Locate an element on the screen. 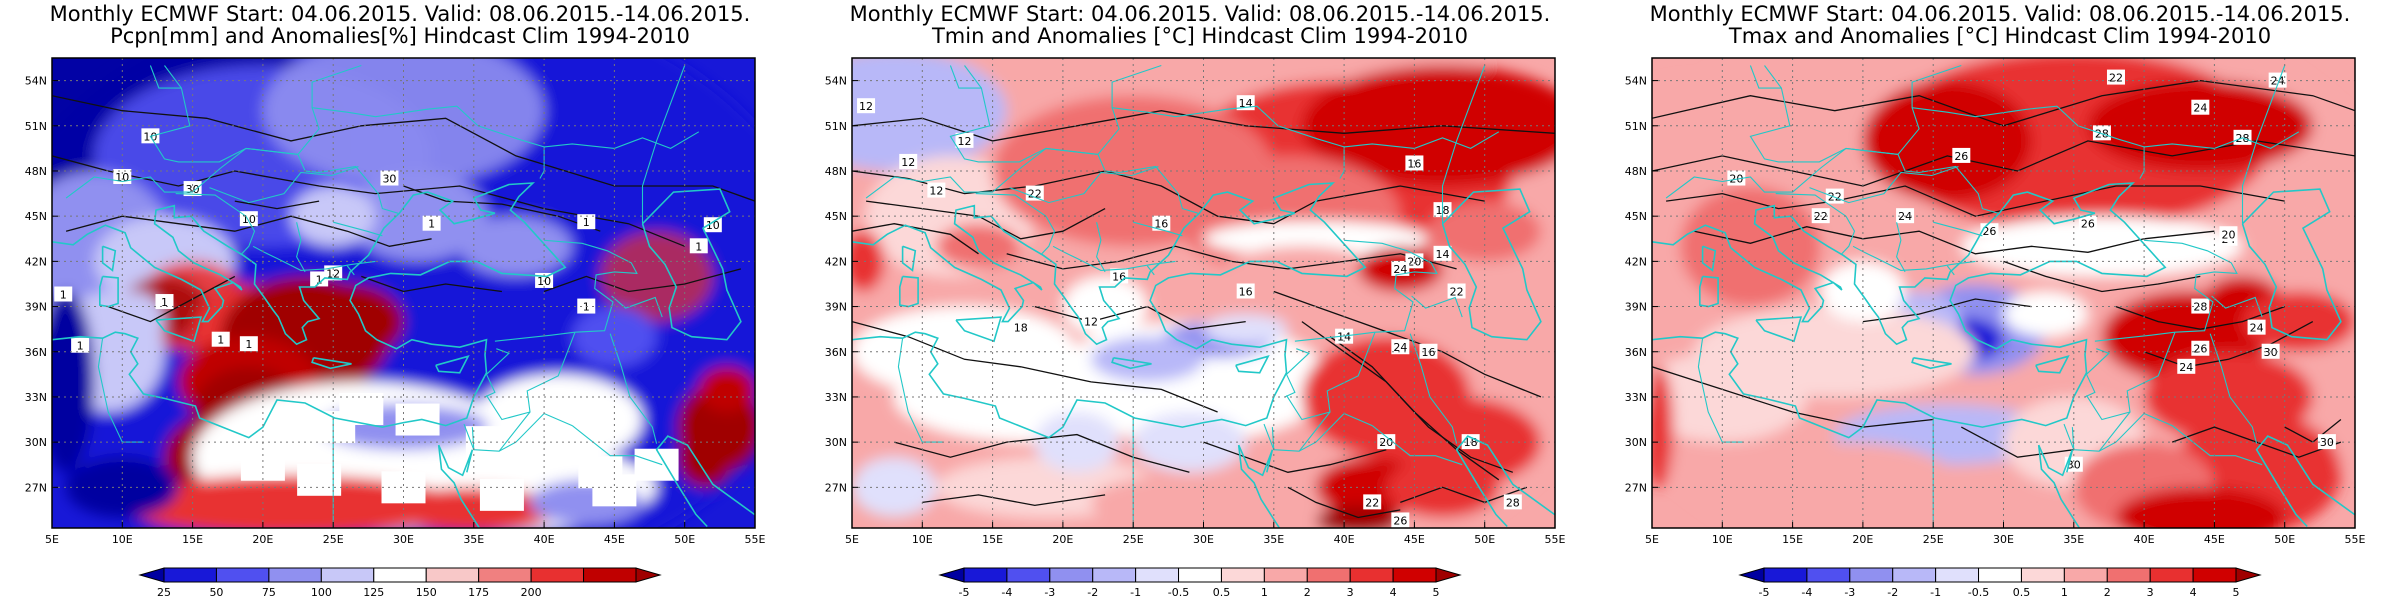 This screenshot has height=600, width=2400. contour-label: 18 is located at coordinates (1021, 328).